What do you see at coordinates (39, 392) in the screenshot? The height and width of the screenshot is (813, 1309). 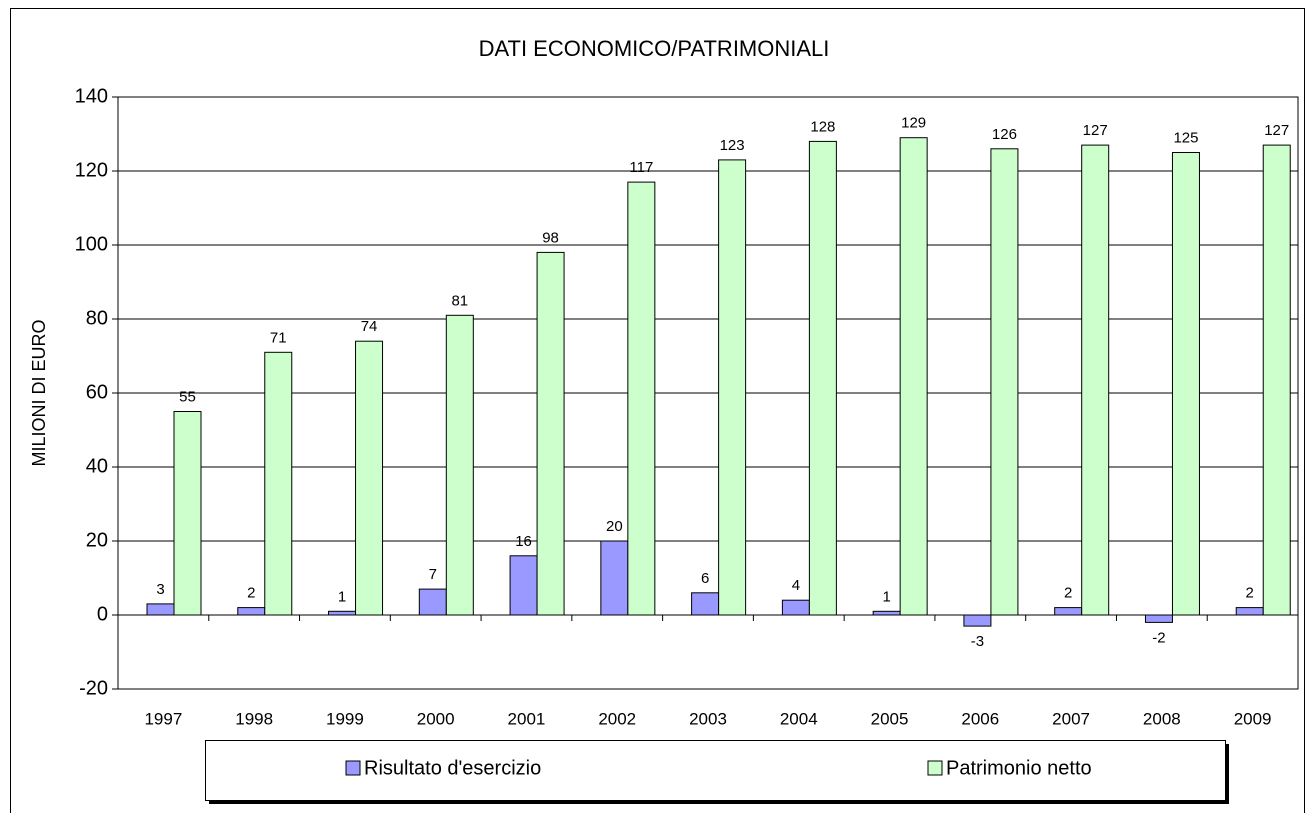 I see `y-axis-label: MILIONI DI EURO` at bounding box center [39, 392].